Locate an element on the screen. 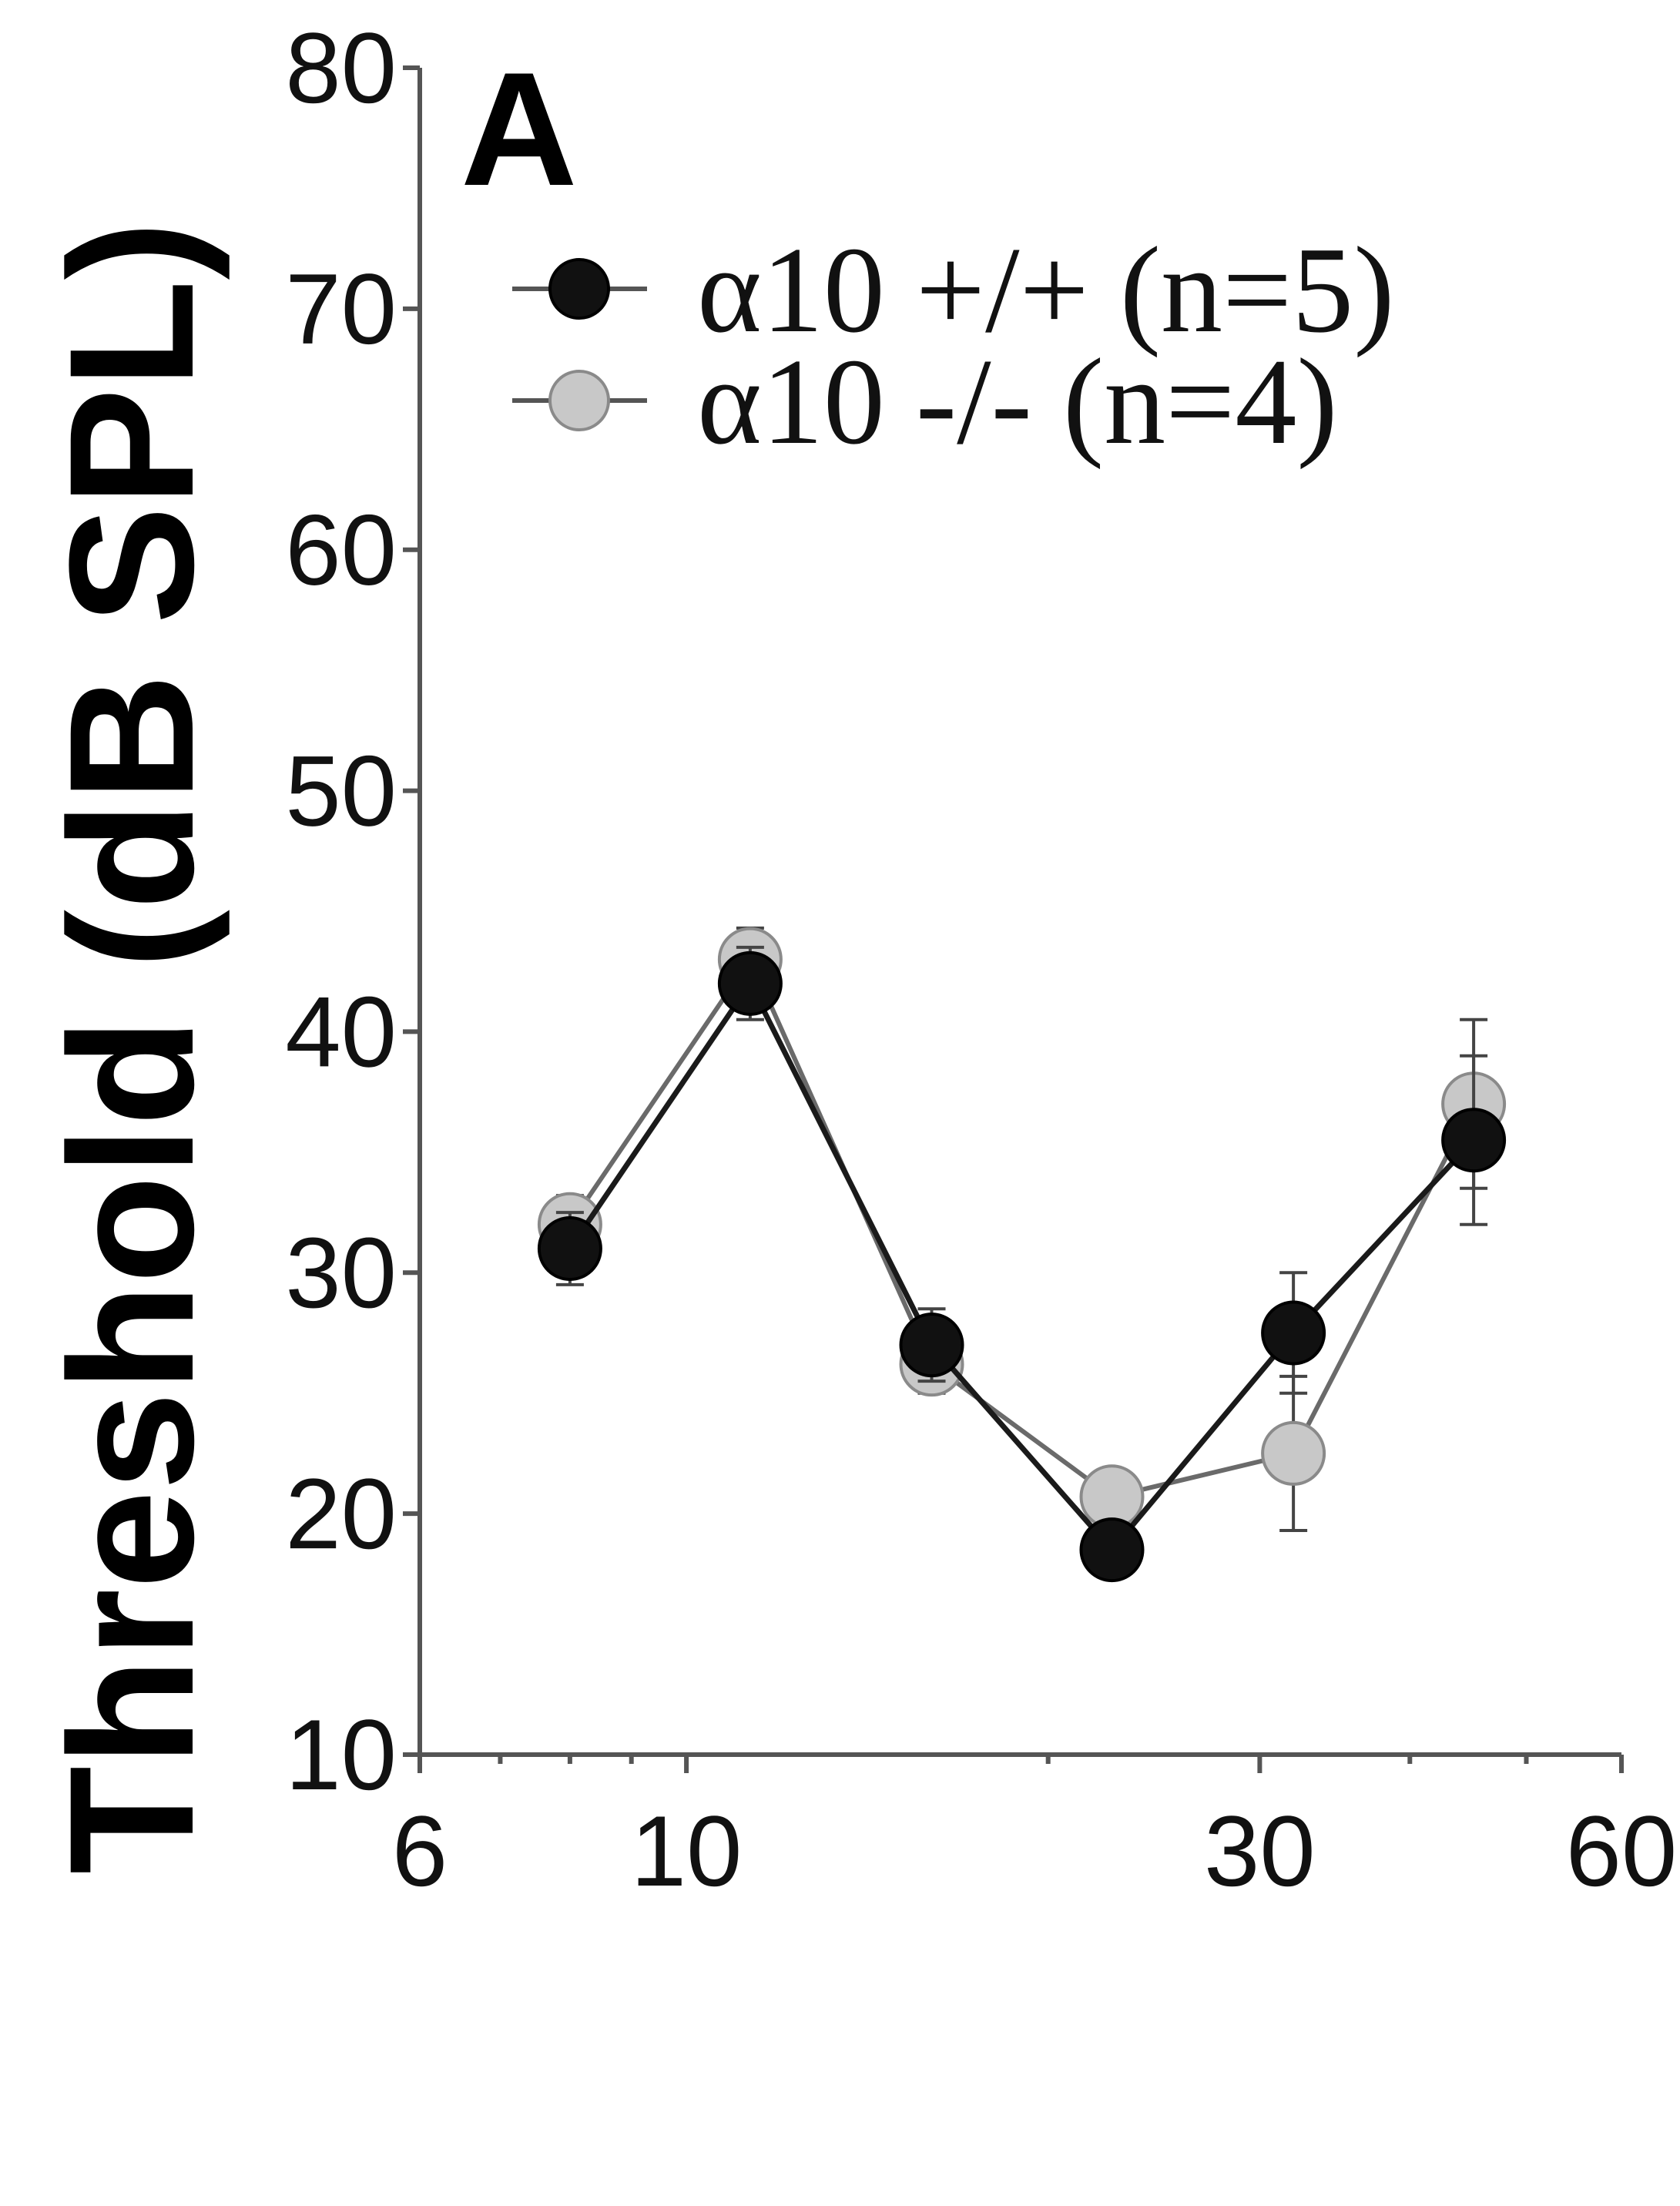 Image resolution: width=1680 pixels, height=2206 pixels. legend-label: α10 -/- (n=4) is located at coordinates (1017, 401).